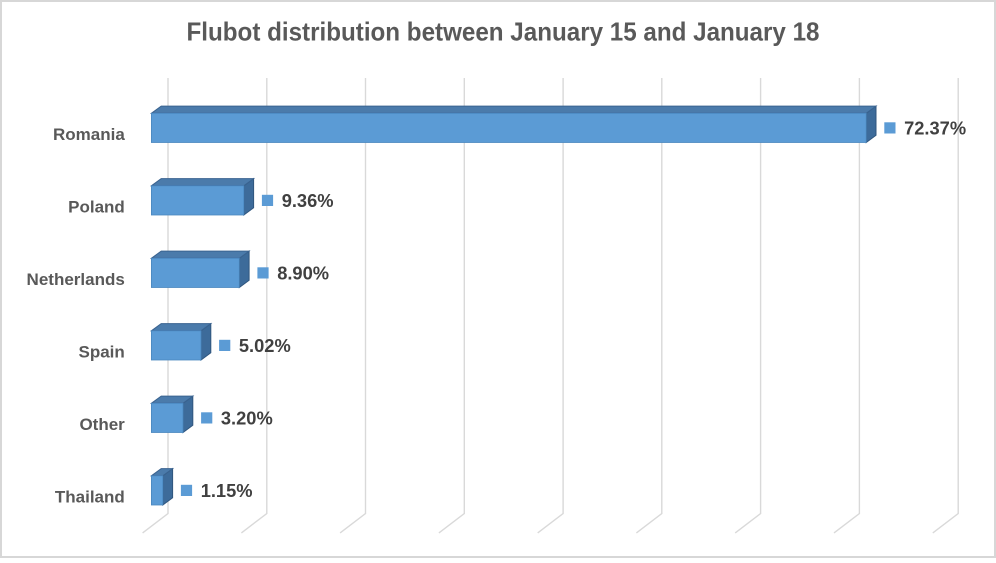 This screenshot has height=563, width=996. I want to click on svg-text: 9.36%, so click(308, 200).